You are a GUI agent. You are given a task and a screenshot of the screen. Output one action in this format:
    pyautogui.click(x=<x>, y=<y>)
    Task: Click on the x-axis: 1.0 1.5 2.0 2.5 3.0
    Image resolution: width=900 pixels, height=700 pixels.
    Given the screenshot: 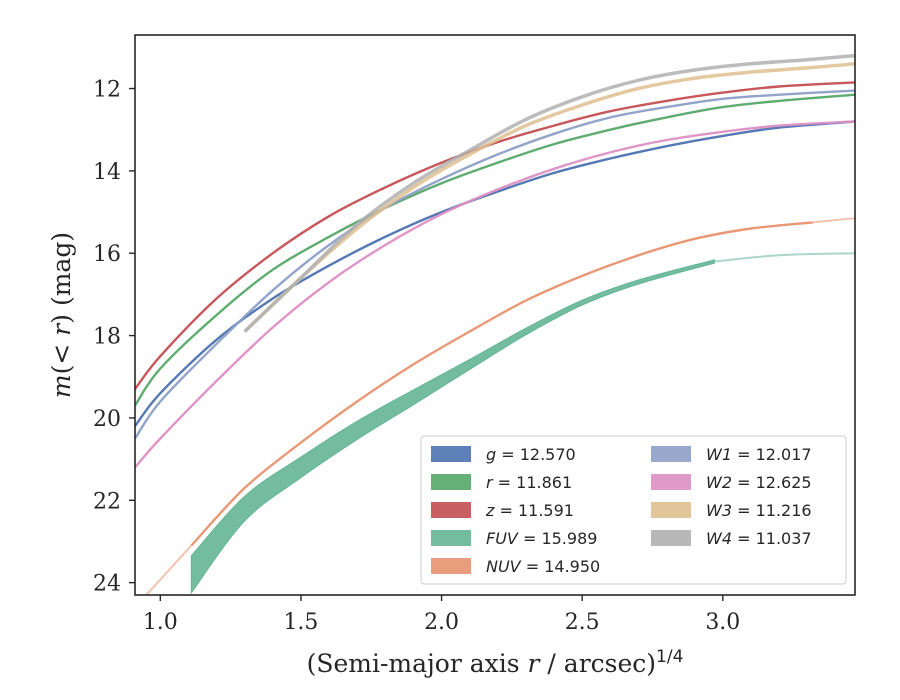 What is the action you would take?
    pyautogui.click(x=441, y=615)
    